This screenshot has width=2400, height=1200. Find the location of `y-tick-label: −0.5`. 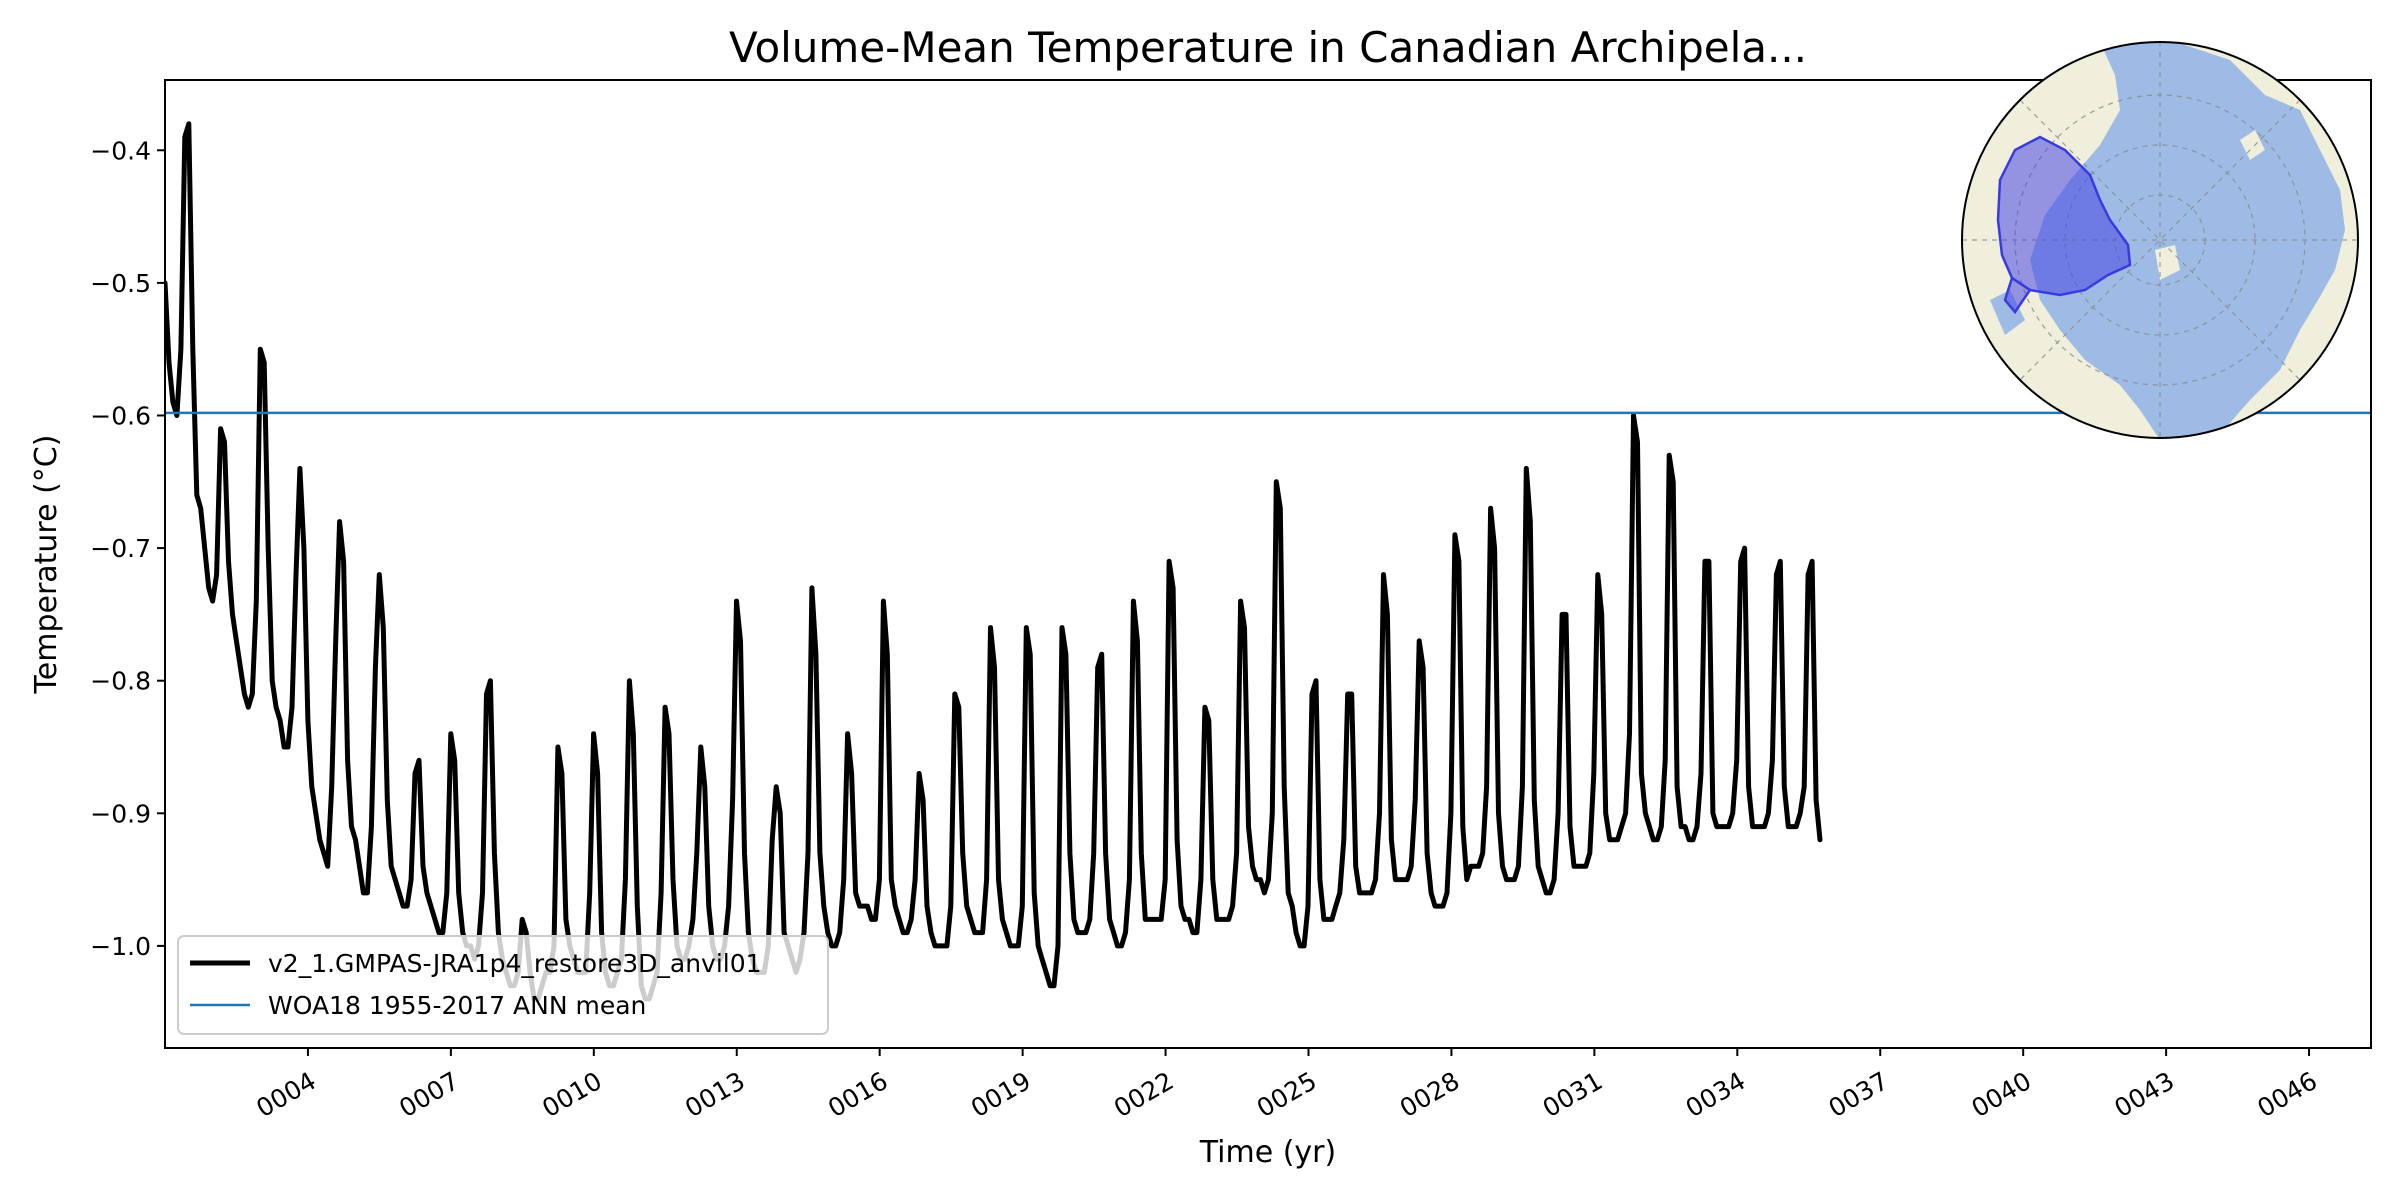

y-tick-label: −0.5 is located at coordinates (120, 283).